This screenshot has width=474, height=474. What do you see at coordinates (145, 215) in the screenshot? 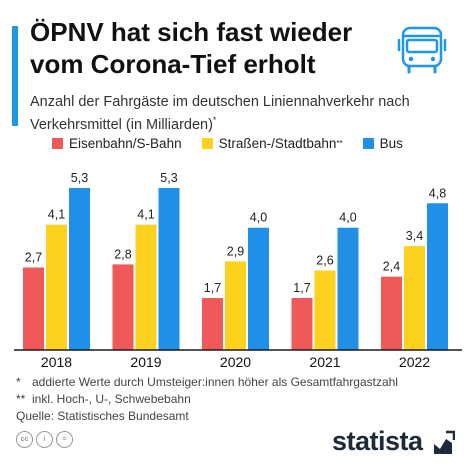
I see `data-label-tram-2019: 4,1` at bounding box center [145, 215].